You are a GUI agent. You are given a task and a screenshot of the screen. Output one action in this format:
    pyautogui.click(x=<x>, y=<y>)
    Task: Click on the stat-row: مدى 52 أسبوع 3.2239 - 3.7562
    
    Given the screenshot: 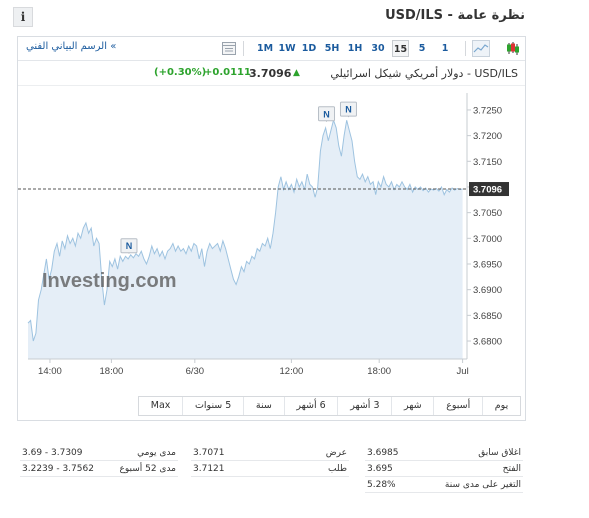 What is the action you would take?
    pyautogui.click(x=99, y=469)
    